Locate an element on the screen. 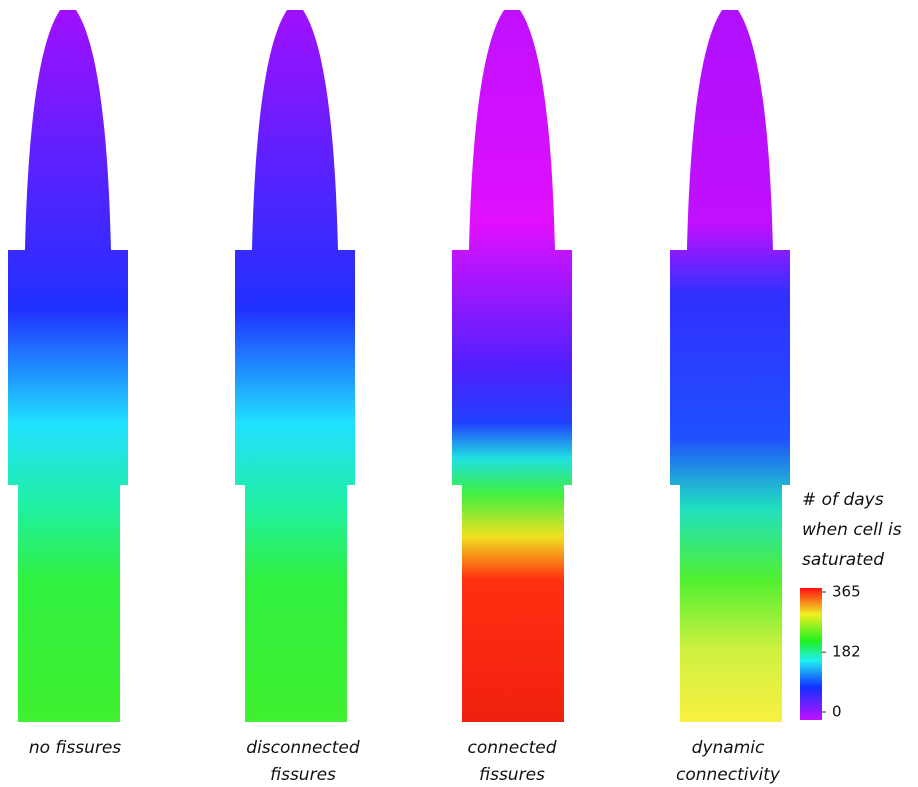  colorbar-title: saturated is located at coordinates (843, 560).